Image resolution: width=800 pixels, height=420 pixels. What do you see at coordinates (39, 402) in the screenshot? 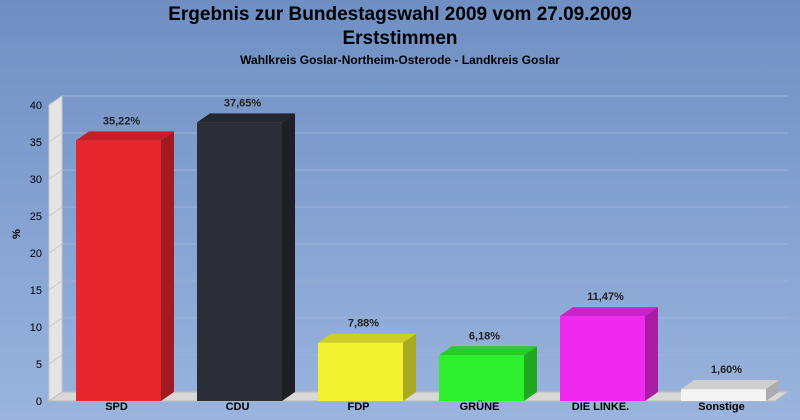
I see `y-tick-label: 0` at bounding box center [39, 402].